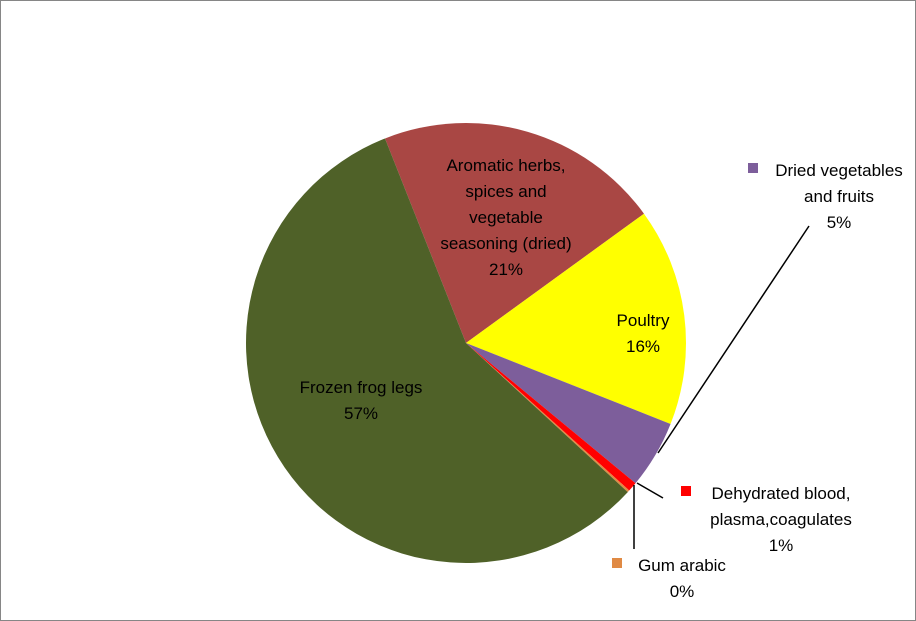 This screenshot has width=916, height=621. I want to click on leader-line-dehydrated-blood-plasma-coagulates, so click(650, 490).